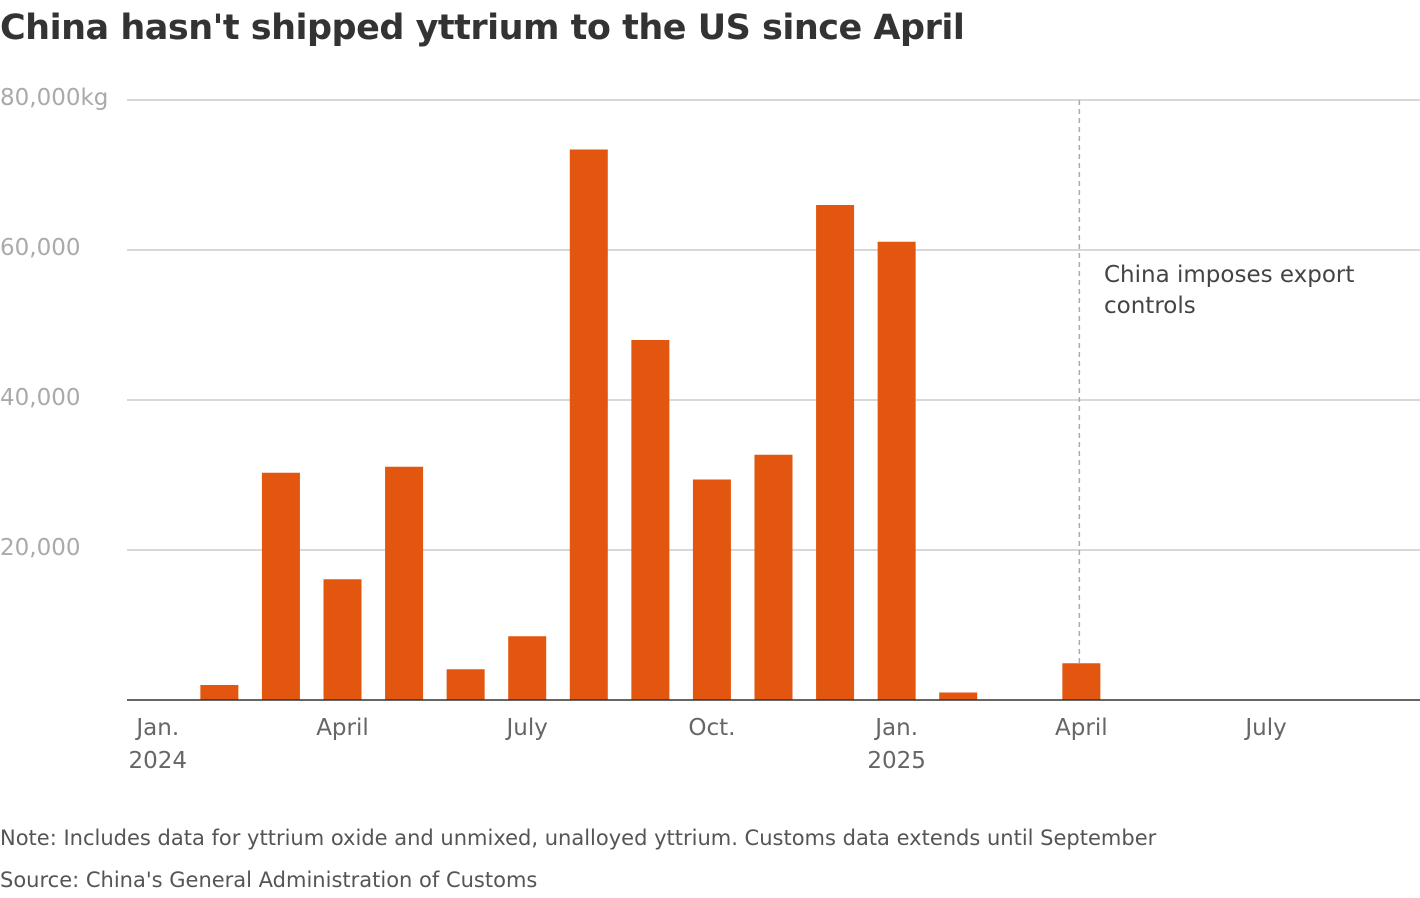 The height and width of the screenshot is (898, 1420). I want to click on x-tick-label: Jan. 2025, so click(896, 744).